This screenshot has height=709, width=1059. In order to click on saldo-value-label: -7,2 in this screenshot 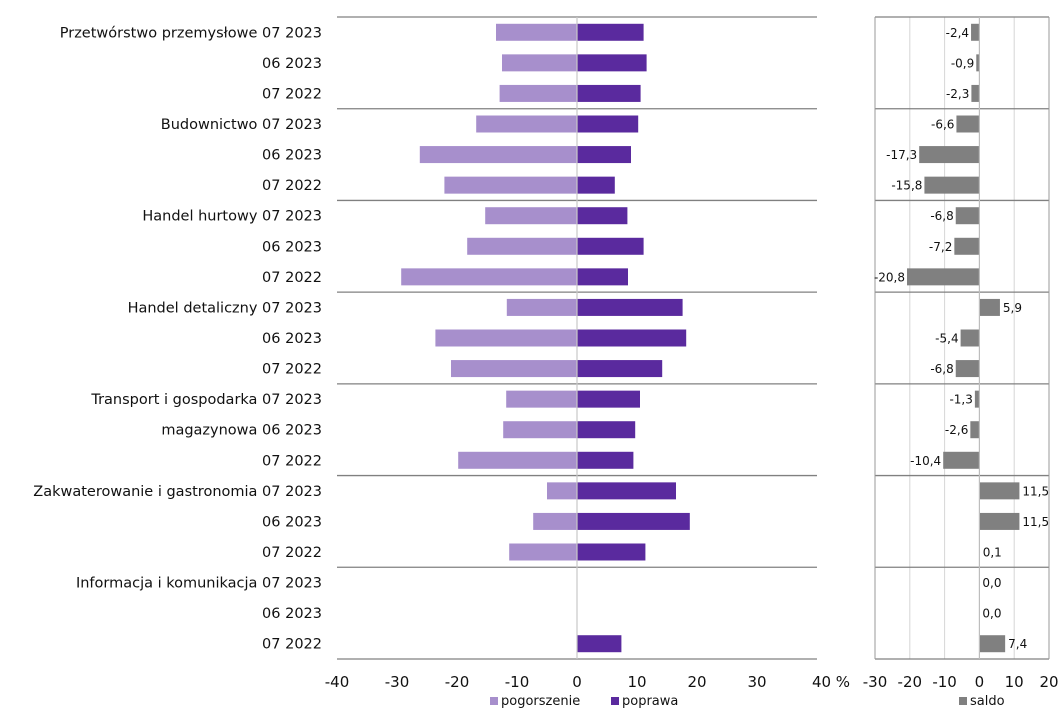, I will do `click(940, 247)`.